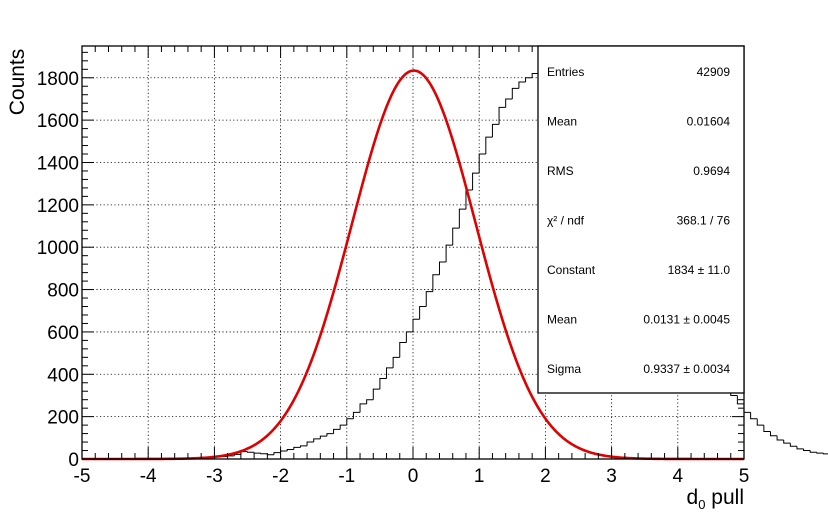 This screenshot has height=517, width=828. What do you see at coordinates (82, 476) in the screenshot?
I see `x-tick-label: -5` at bounding box center [82, 476].